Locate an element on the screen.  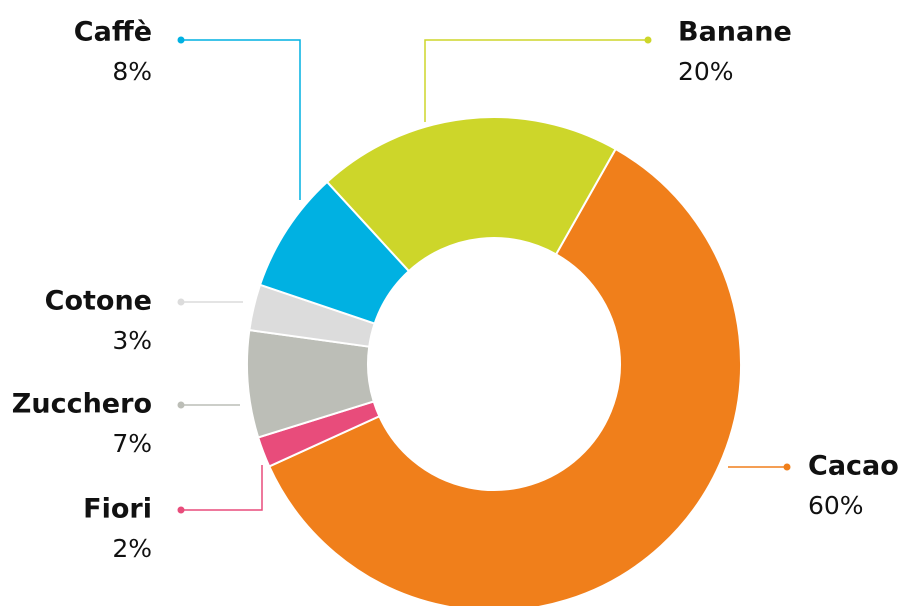
category-label: Banane is located at coordinates (735, 32).